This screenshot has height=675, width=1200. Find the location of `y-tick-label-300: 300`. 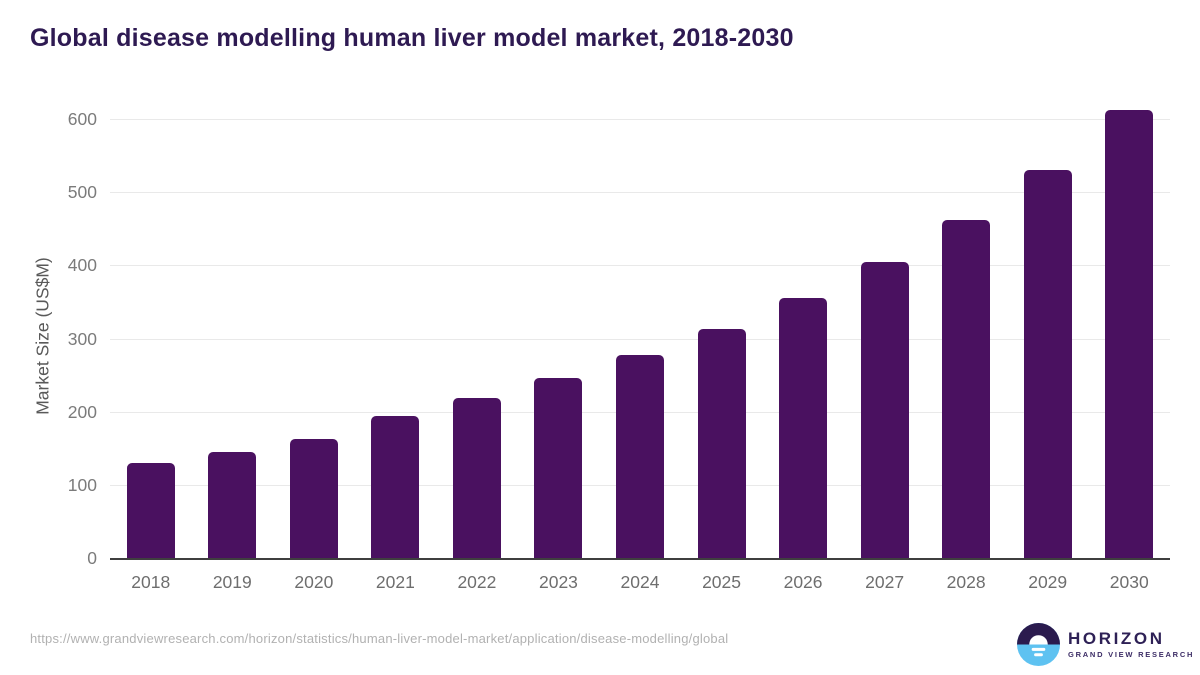

y-tick-label-300: 300 is located at coordinates (82, 338).